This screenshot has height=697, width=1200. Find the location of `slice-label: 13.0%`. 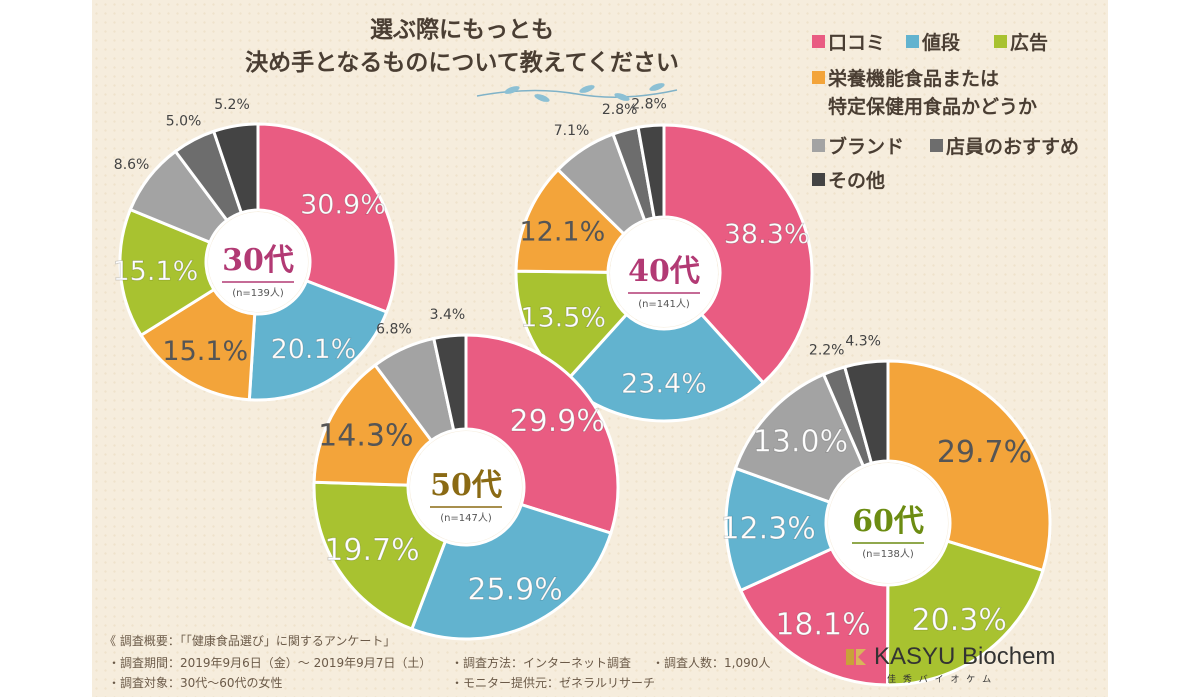

slice-label: 13.0% is located at coordinates (800, 441).